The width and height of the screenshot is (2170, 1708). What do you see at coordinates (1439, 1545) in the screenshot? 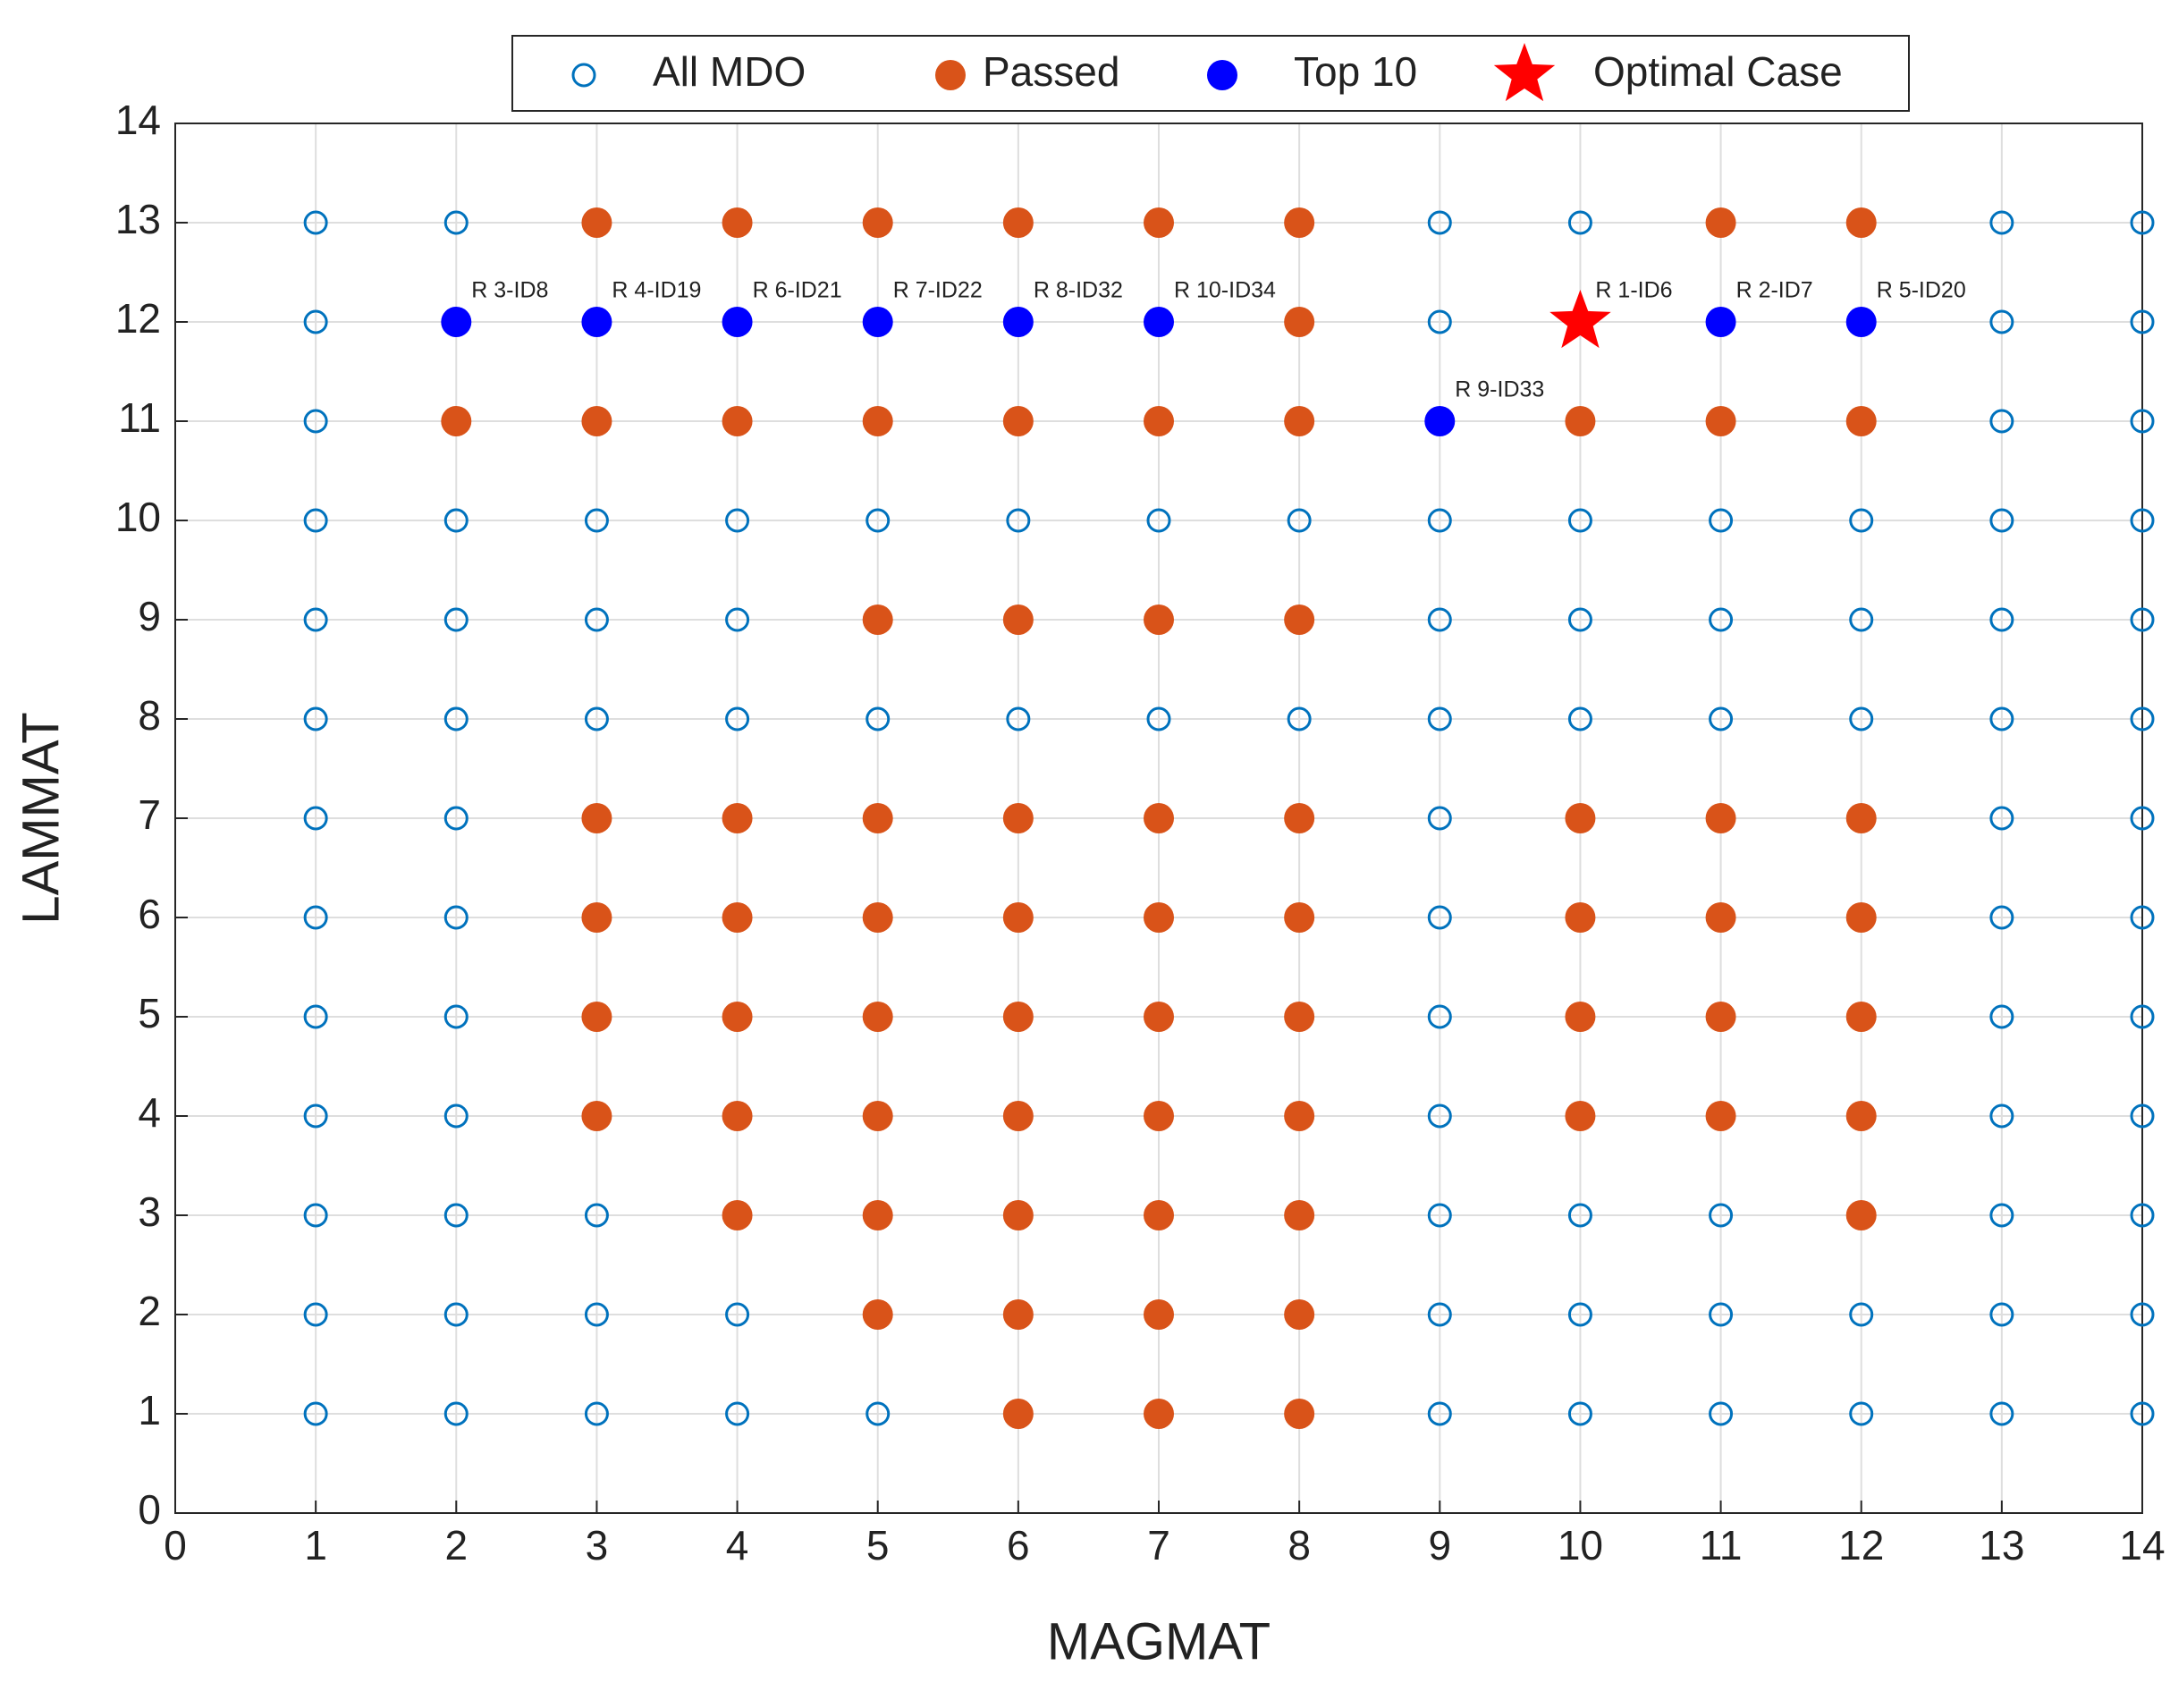
I see `x-tick-label: 9` at bounding box center [1439, 1545].